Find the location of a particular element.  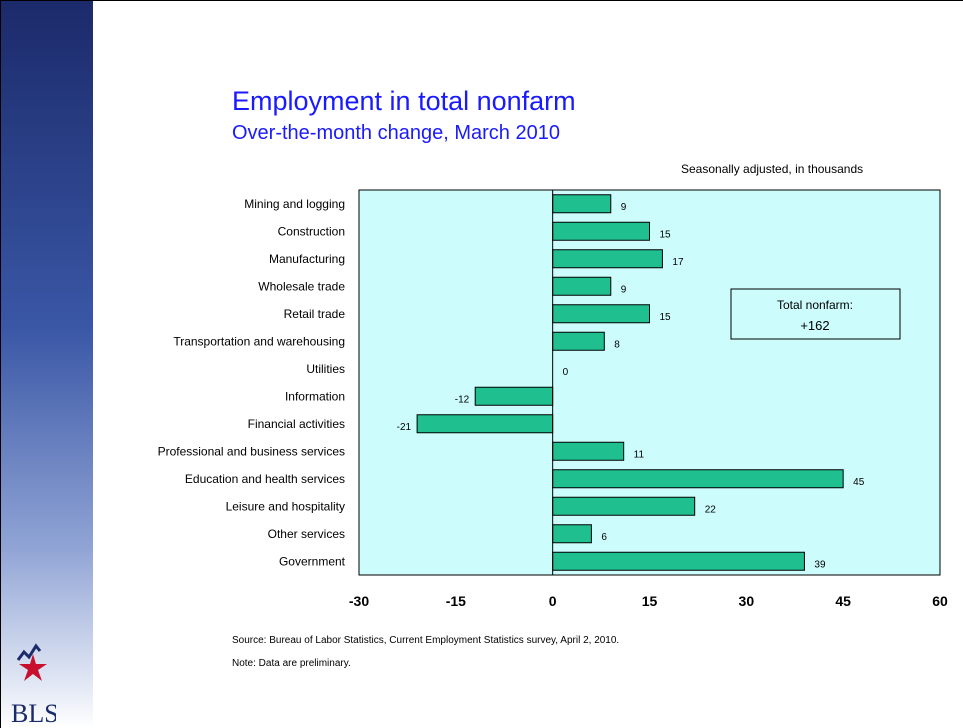

logo-text: BLS is located at coordinates (33, 712).